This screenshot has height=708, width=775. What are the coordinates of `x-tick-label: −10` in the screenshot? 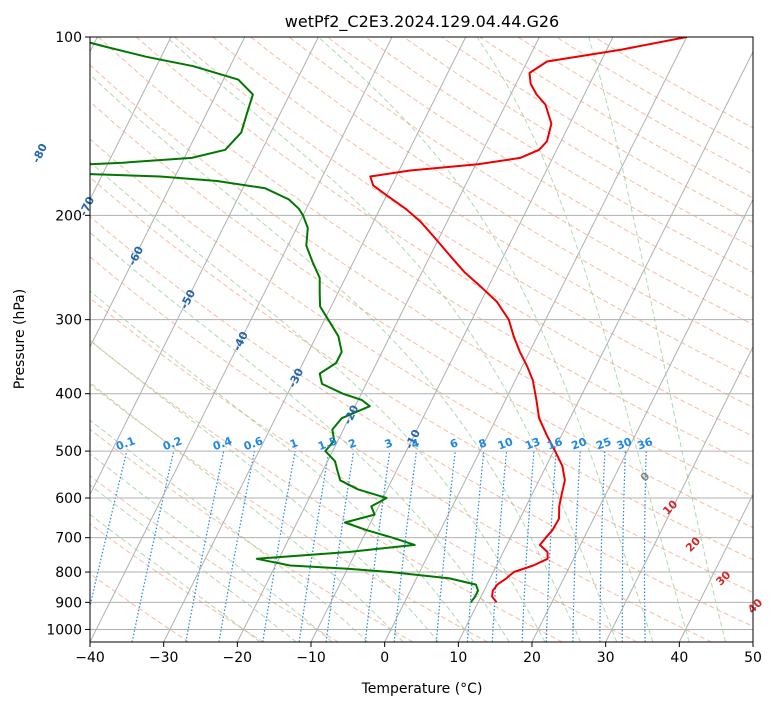 It's located at (311, 658).